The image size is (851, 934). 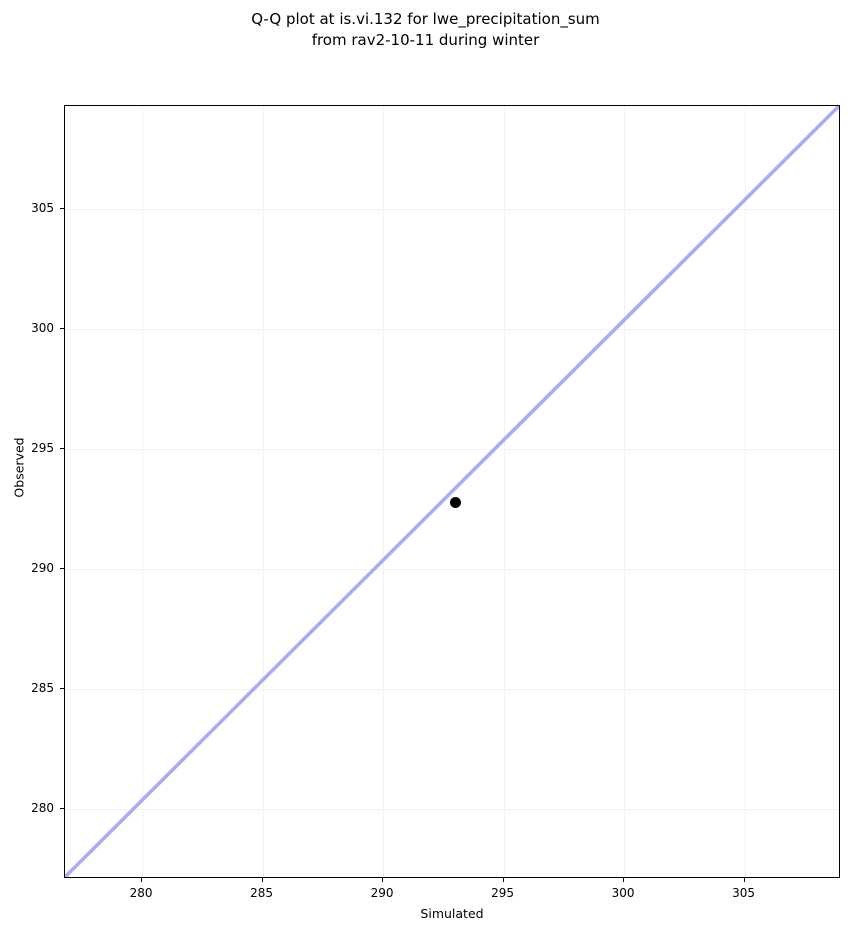 What do you see at coordinates (42, 688) in the screenshot?
I see `y-tick-label: 285` at bounding box center [42, 688].